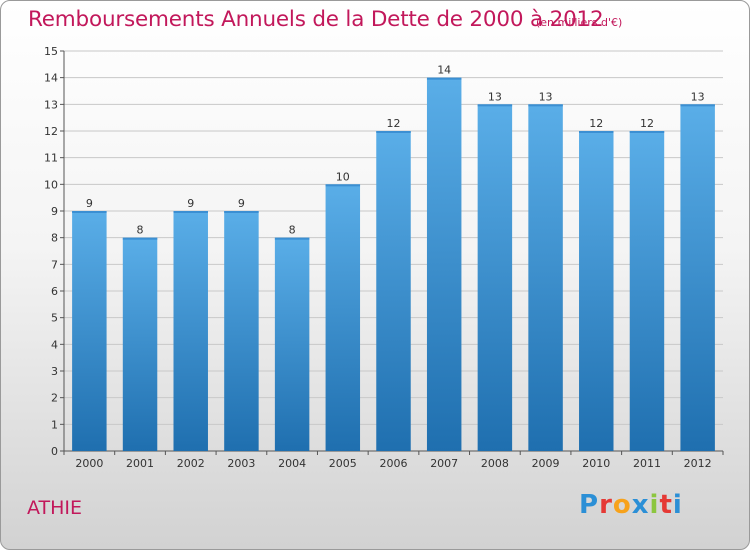  What do you see at coordinates (140, 463) in the screenshot?
I see `x-tick-label: 2001` at bounding box center [140, 463].